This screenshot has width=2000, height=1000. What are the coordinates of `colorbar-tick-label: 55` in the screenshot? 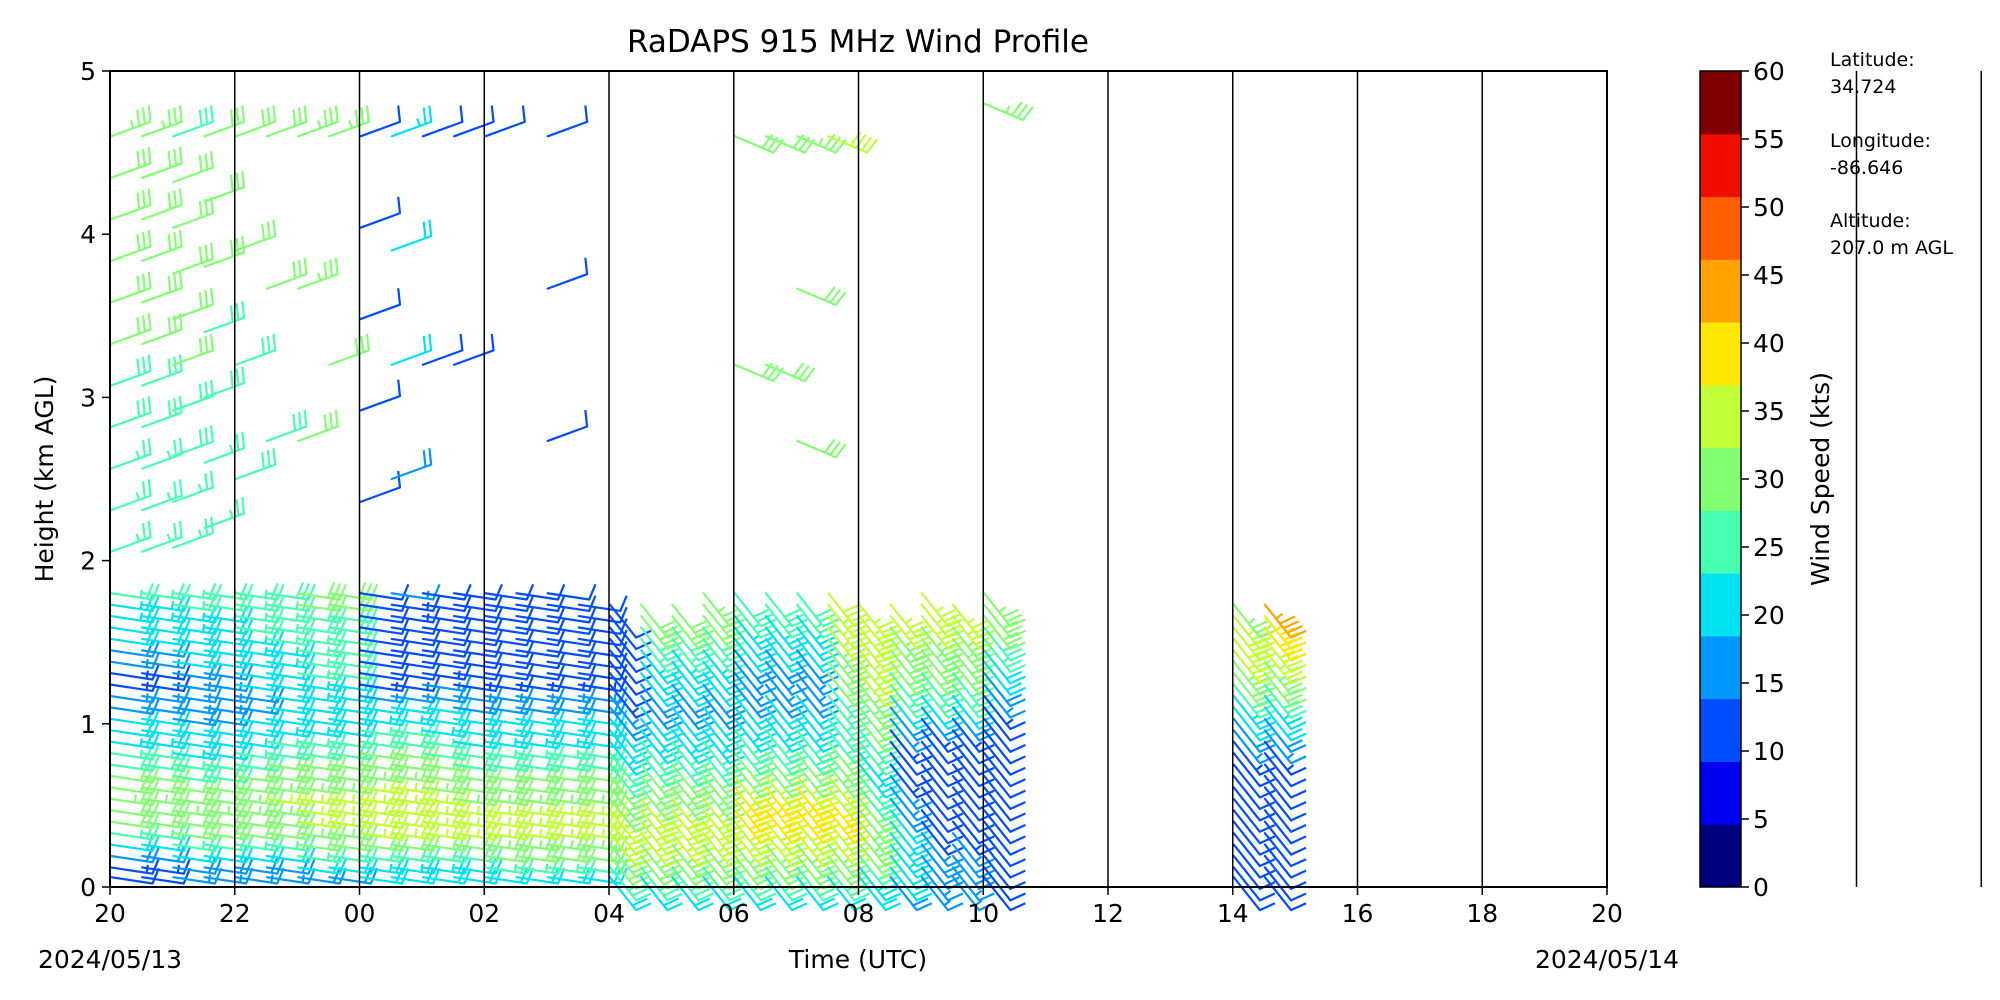 It's located at (1769, 139).